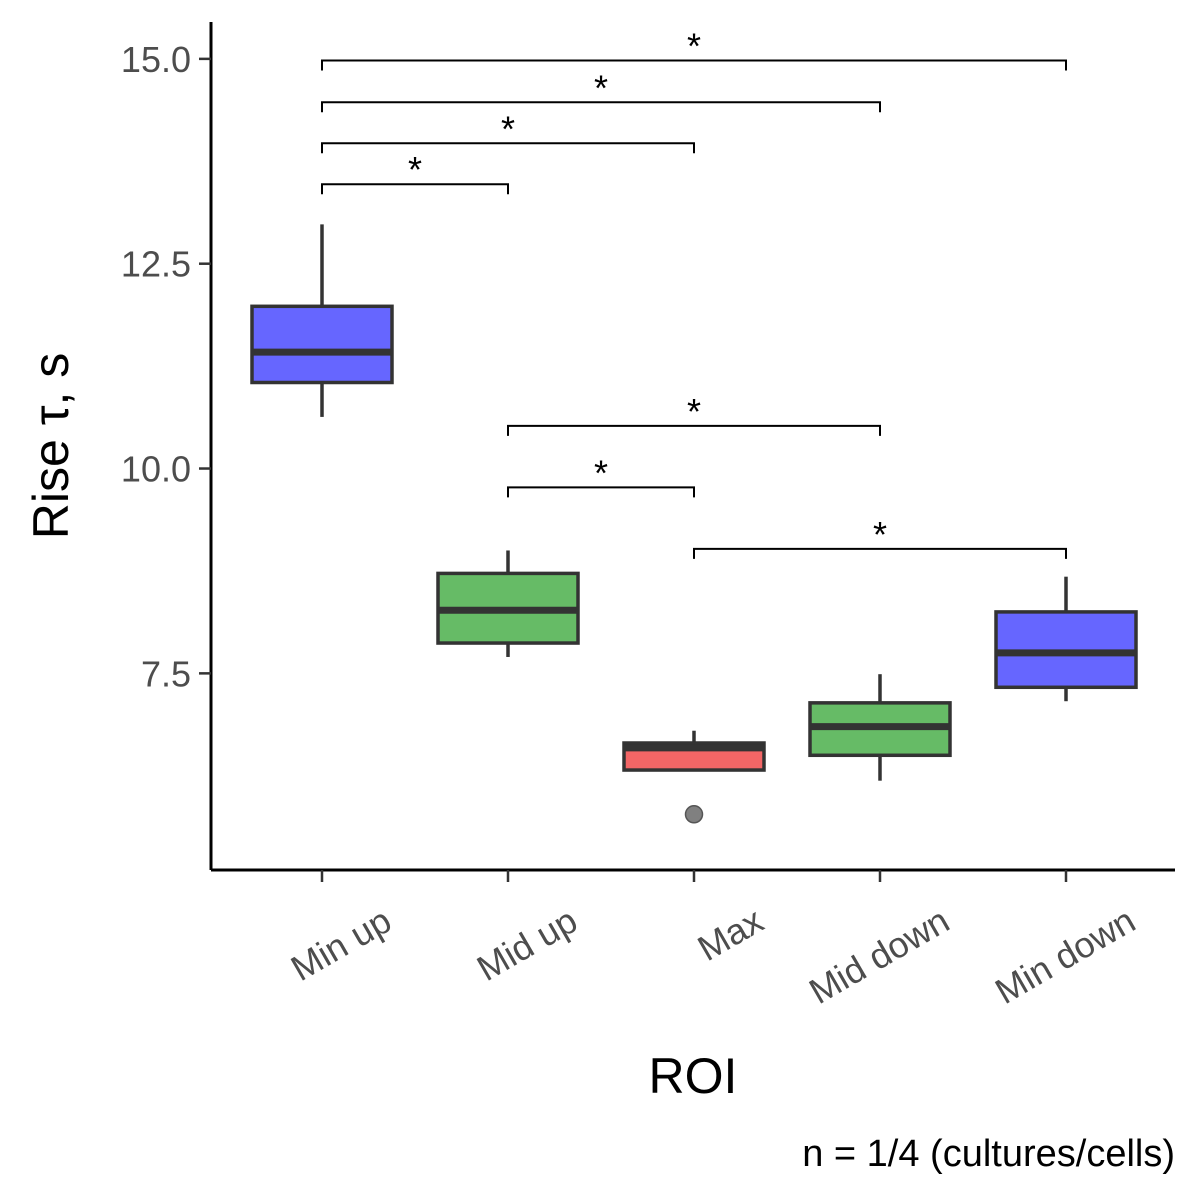 The width and height of the screenshot is (1200, 1200). Describe the element at coordinates (694, 777) in the screenshot. I see `box-max` at that location.